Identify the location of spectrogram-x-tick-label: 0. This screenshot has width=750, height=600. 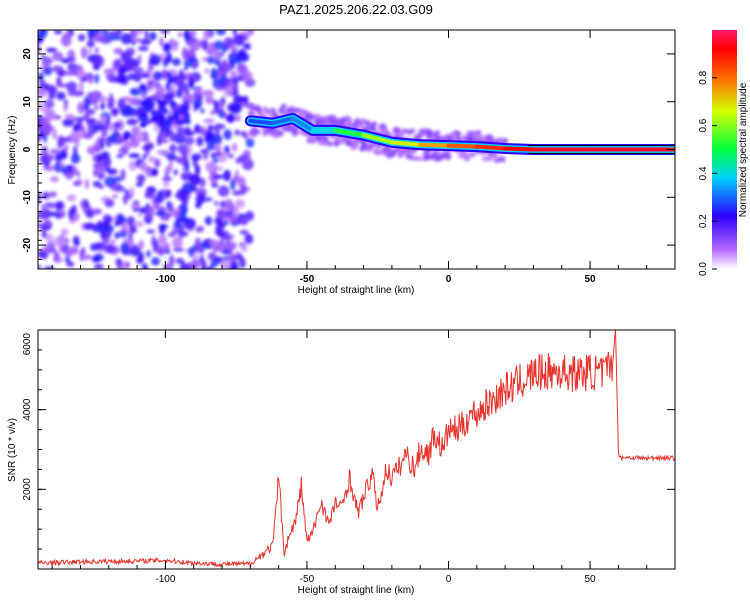
(449, 279).